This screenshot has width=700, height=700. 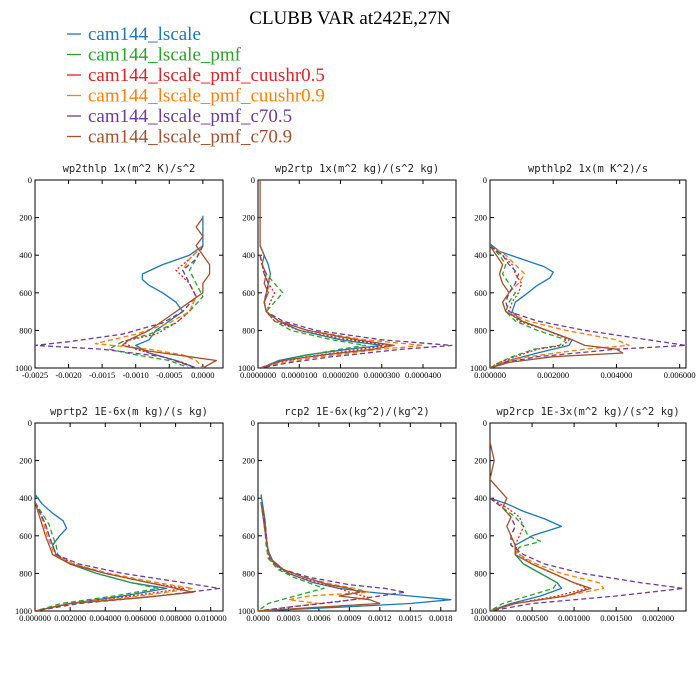 I want to click on panel-title: wp2rtp 1x(m^2 kg)/(s^2 kg), so click(x=357, y=169).